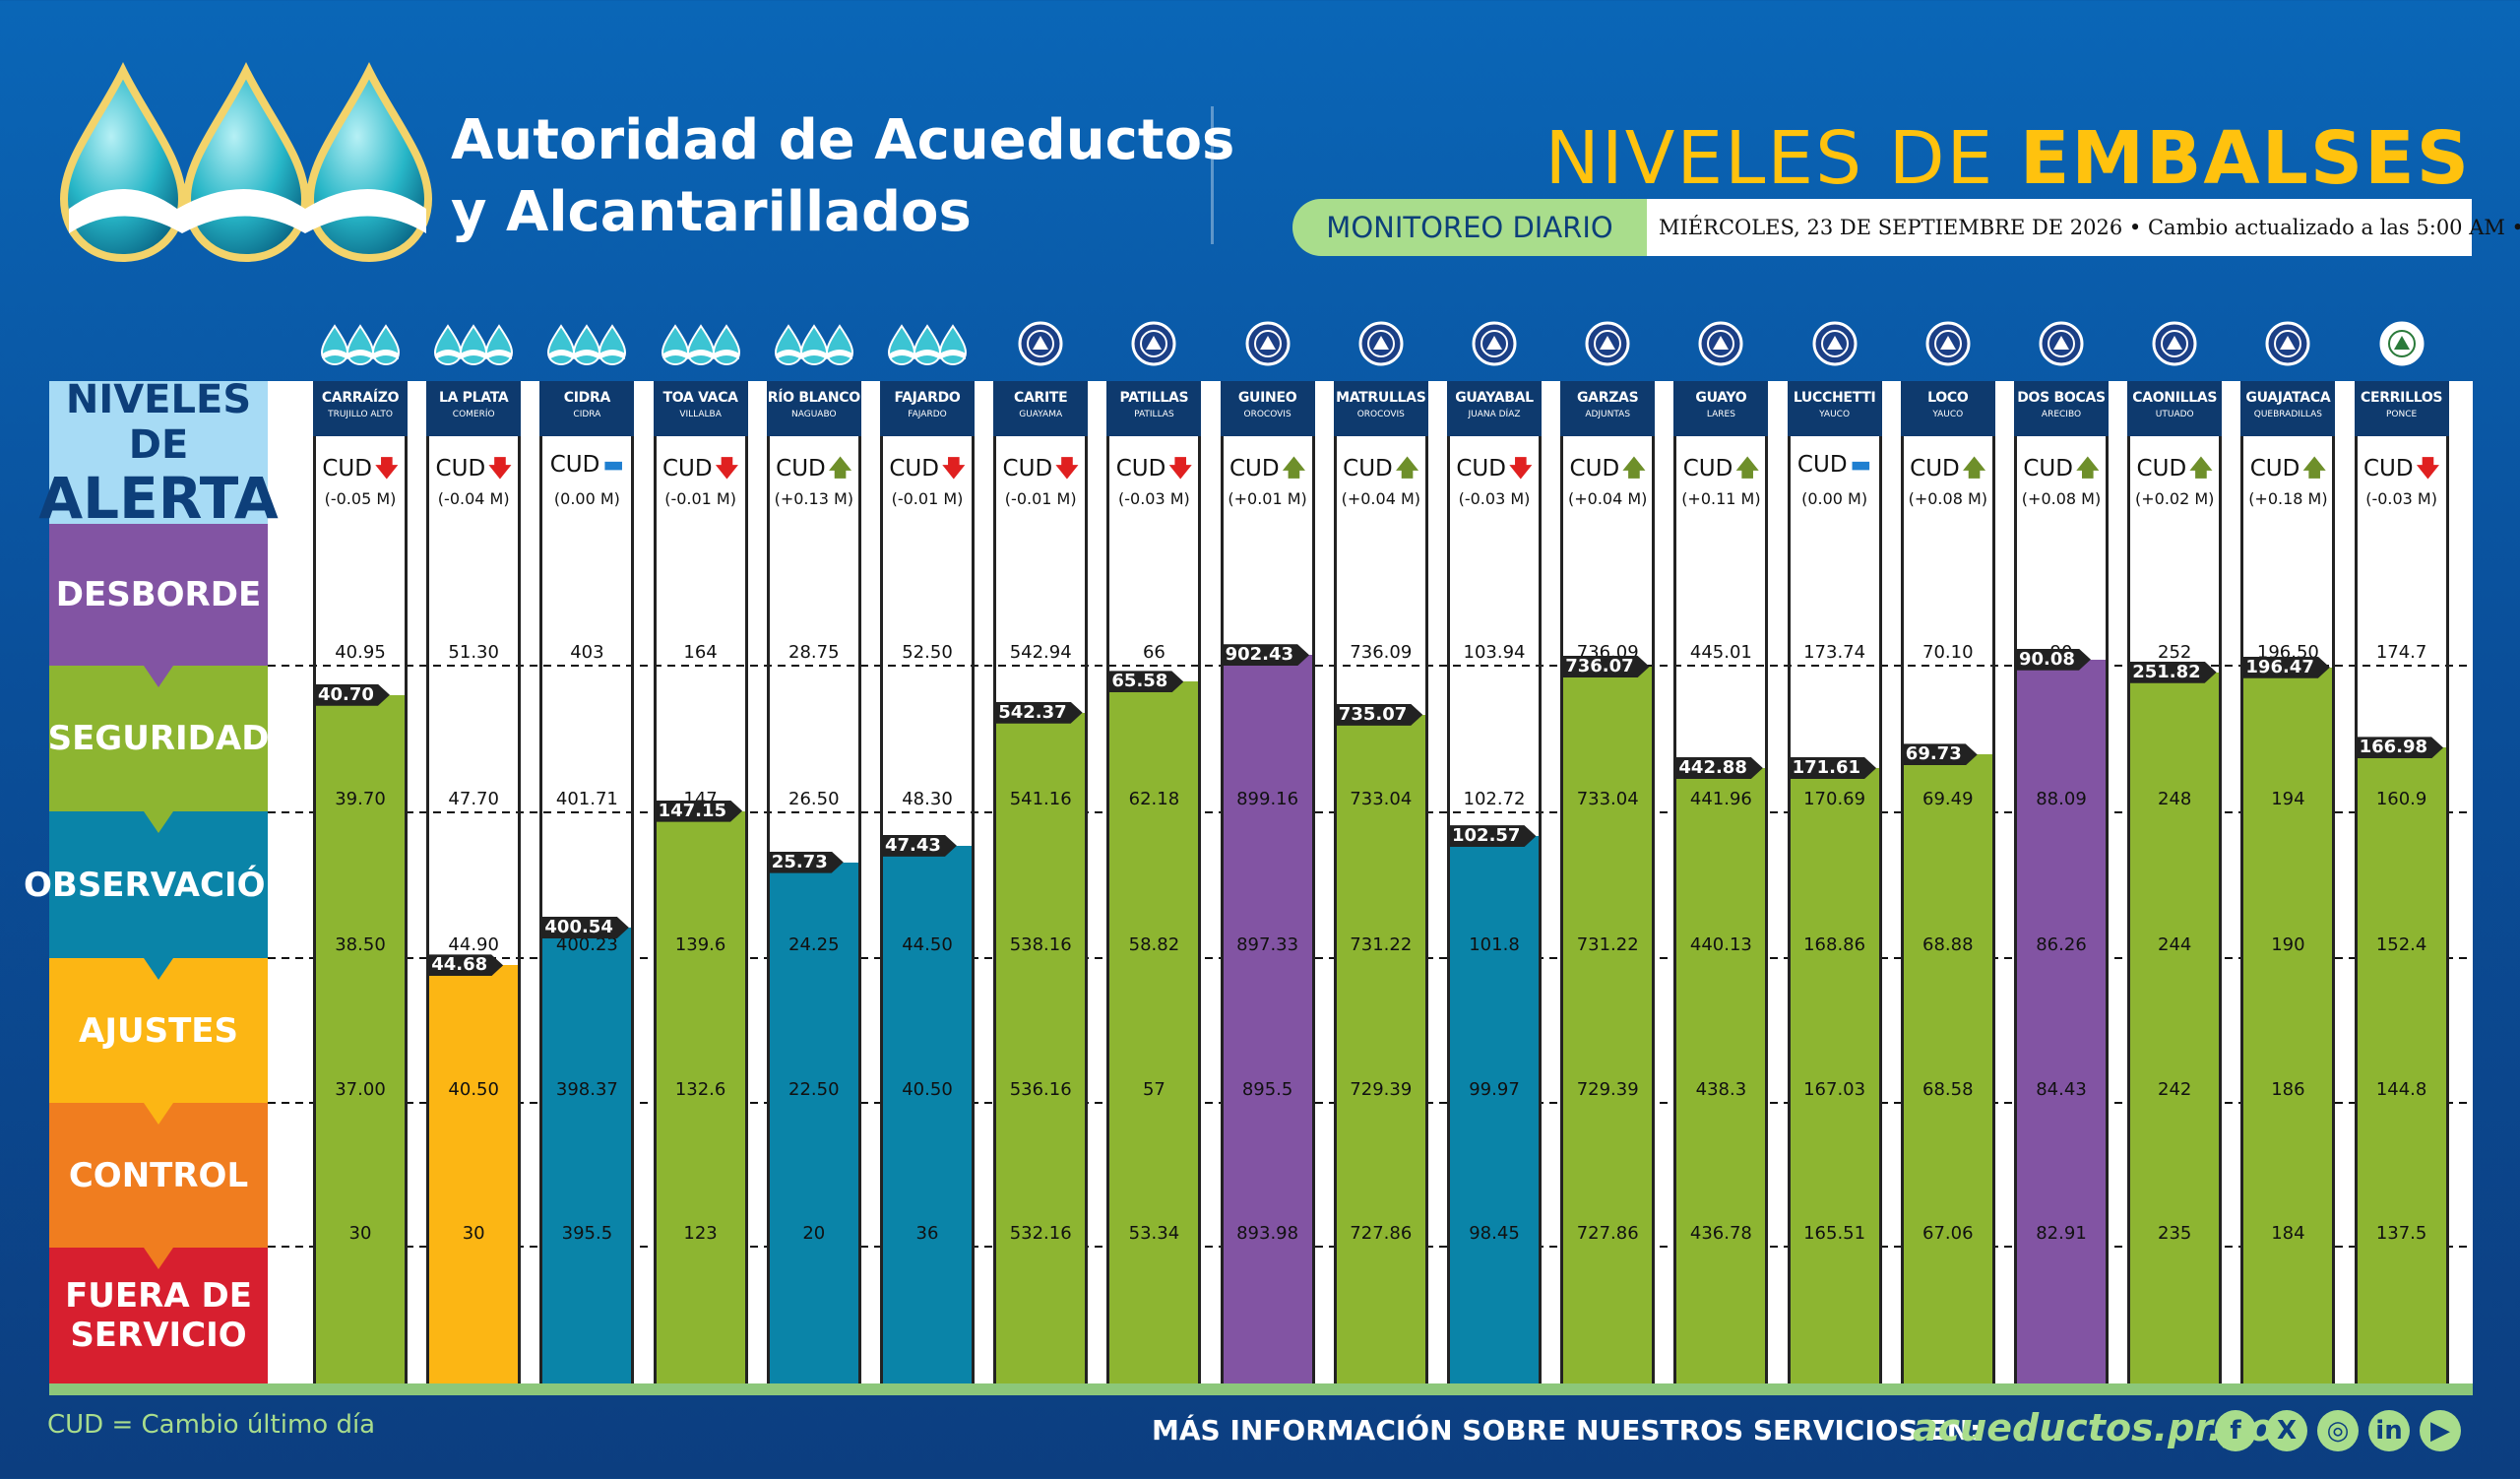  What do you see at coordinates (352, 695) in the screenshot?
I see `level-tag: 40.70` at bounding box center [352, 695].